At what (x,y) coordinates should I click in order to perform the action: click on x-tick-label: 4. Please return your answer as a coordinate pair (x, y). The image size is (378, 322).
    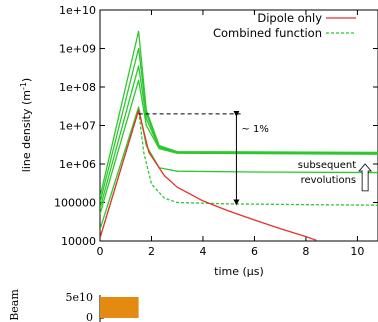
    Looking at the image, I should click on (202, 251).